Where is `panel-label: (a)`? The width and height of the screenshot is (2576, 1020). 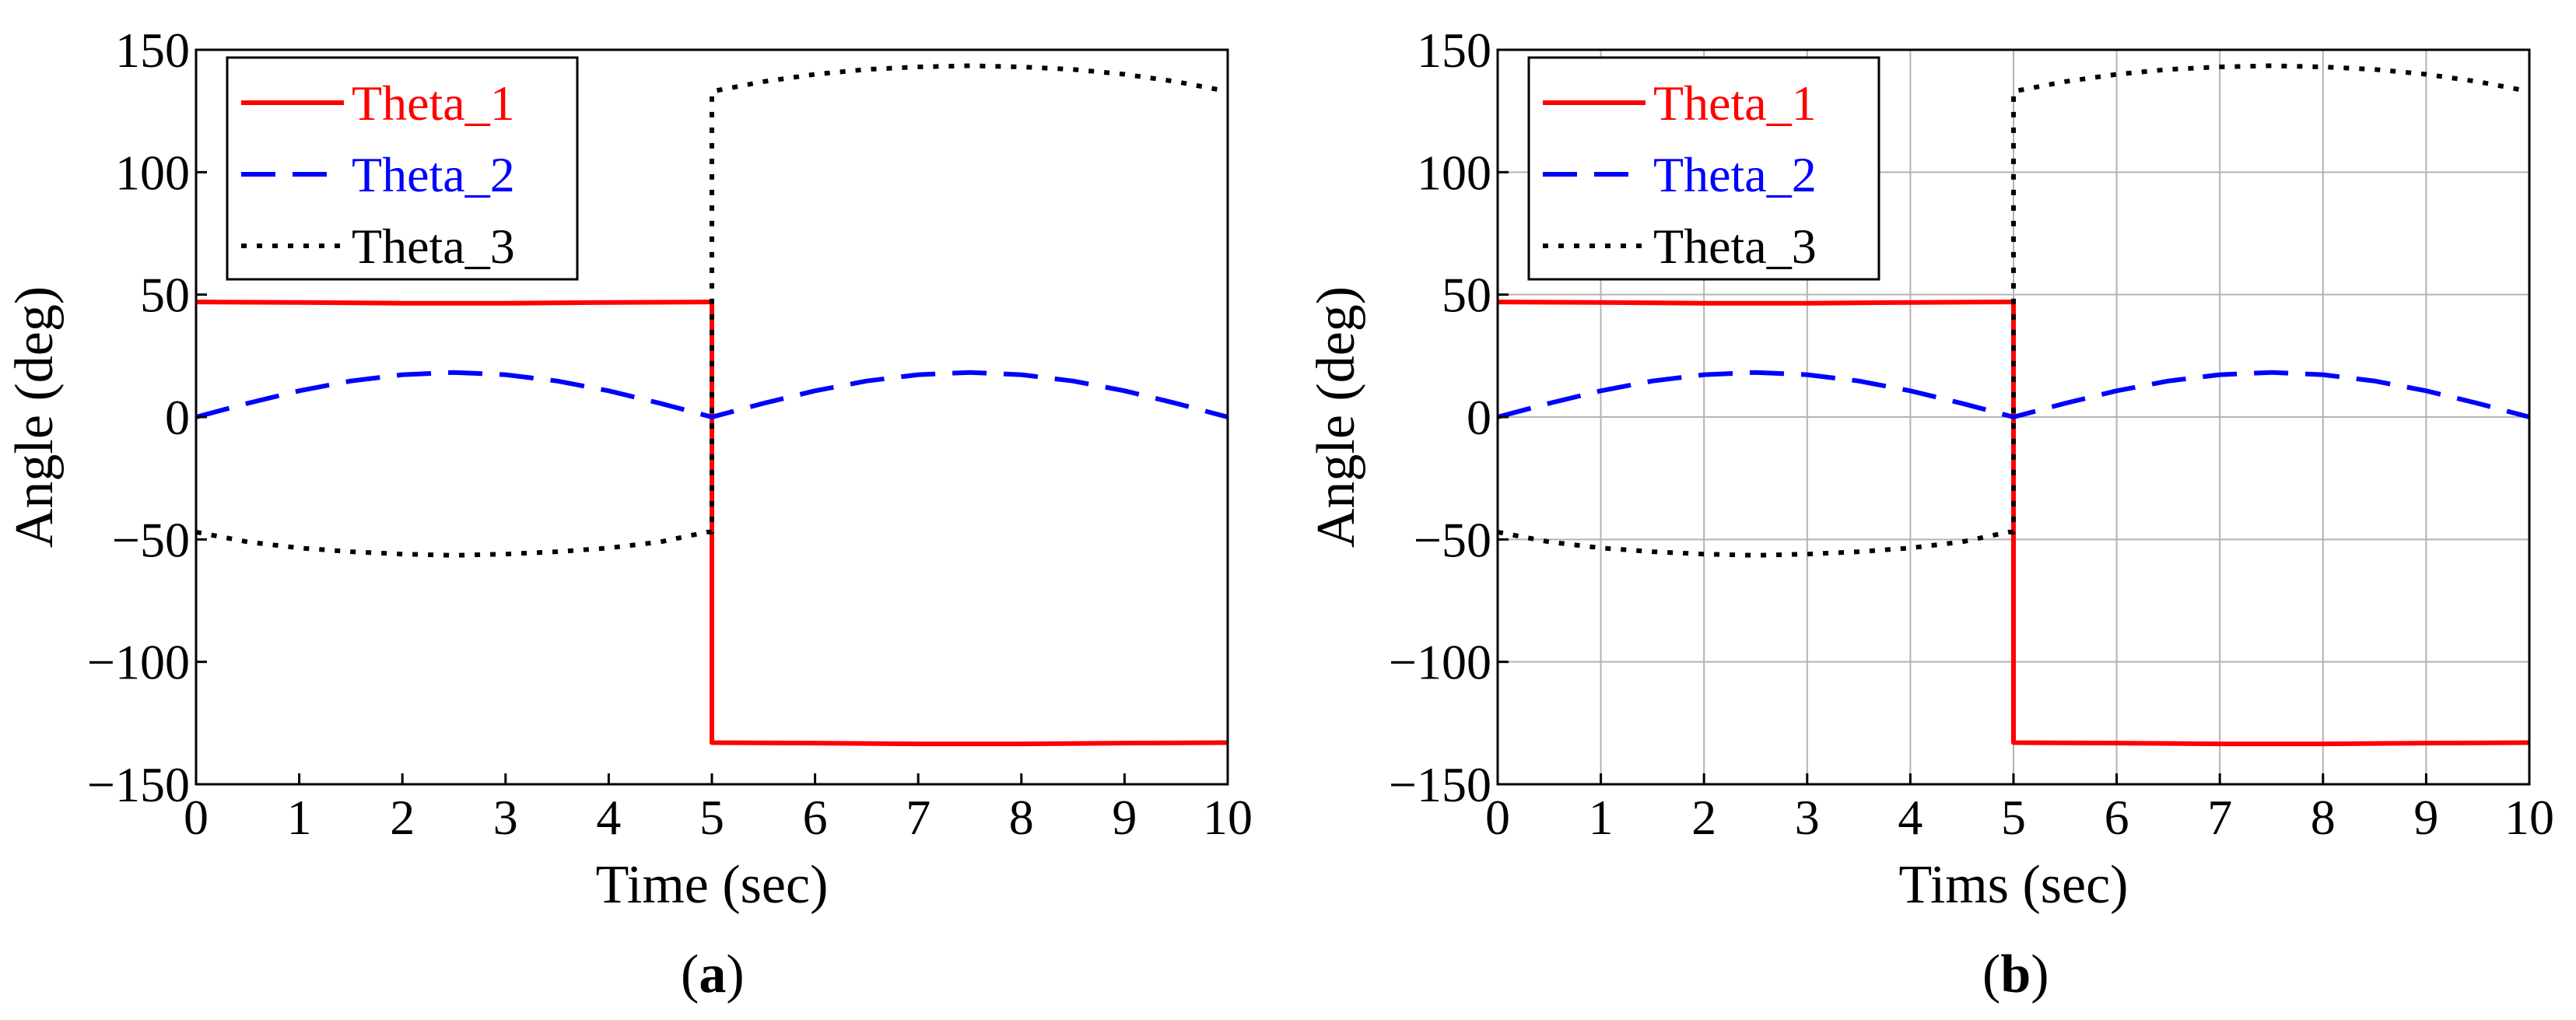 panel-label: (a) is located at coordinates (713, 975).